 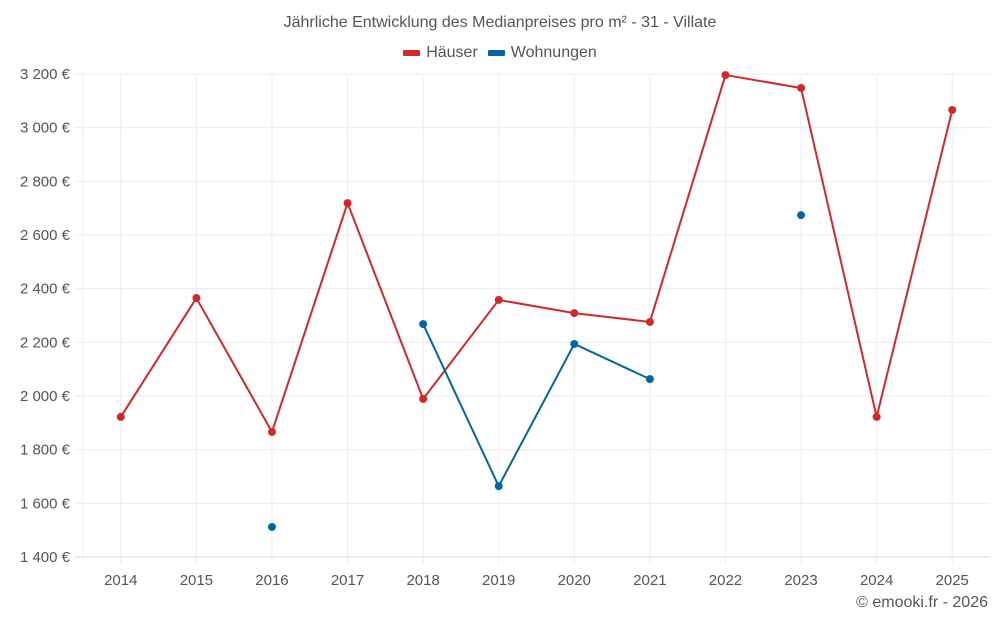 I want to click on legend-swatch-wohnungen, so click(x=496, y=53).